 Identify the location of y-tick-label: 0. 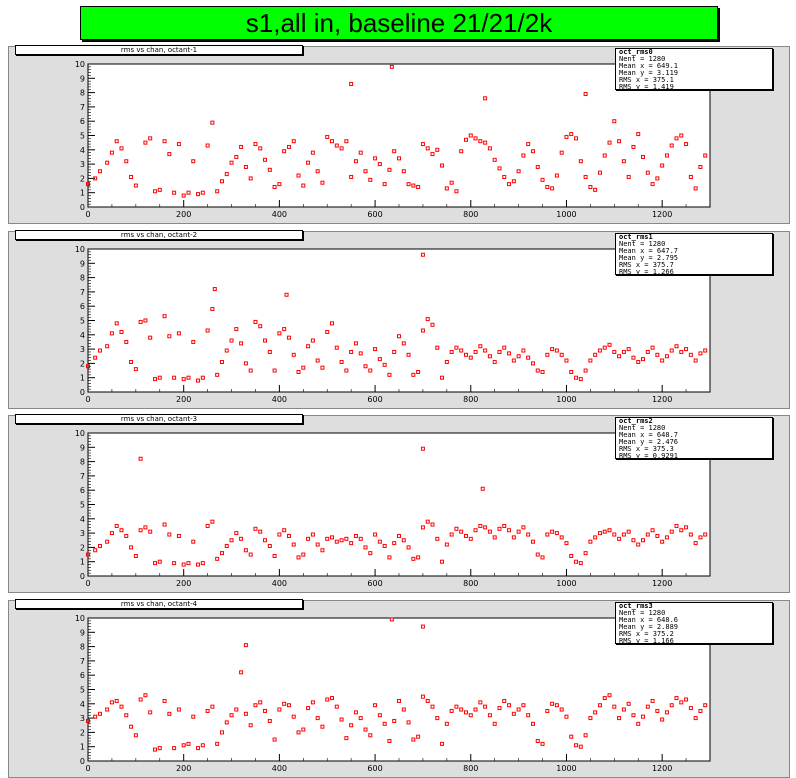
(82, 761).